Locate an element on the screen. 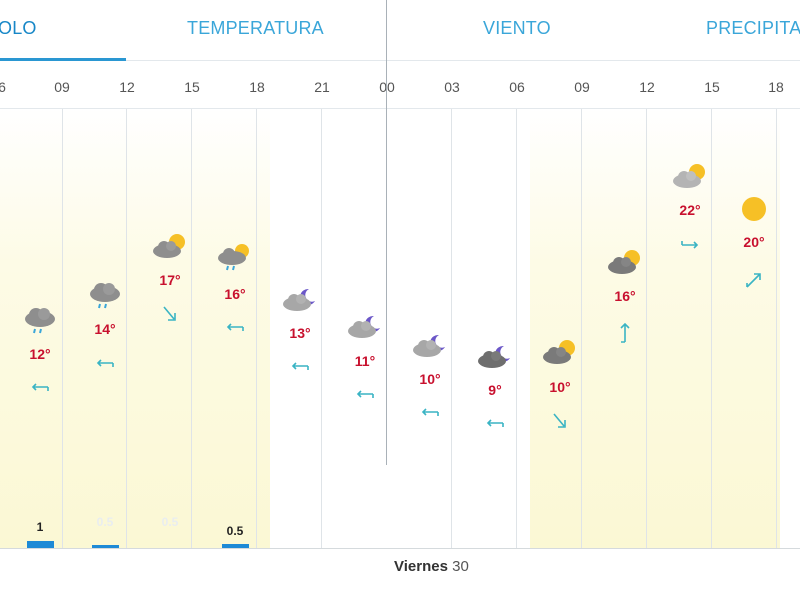 The width and height of the screenshot is (800, 600). midnight-divider is located at coordinates (386, 232).